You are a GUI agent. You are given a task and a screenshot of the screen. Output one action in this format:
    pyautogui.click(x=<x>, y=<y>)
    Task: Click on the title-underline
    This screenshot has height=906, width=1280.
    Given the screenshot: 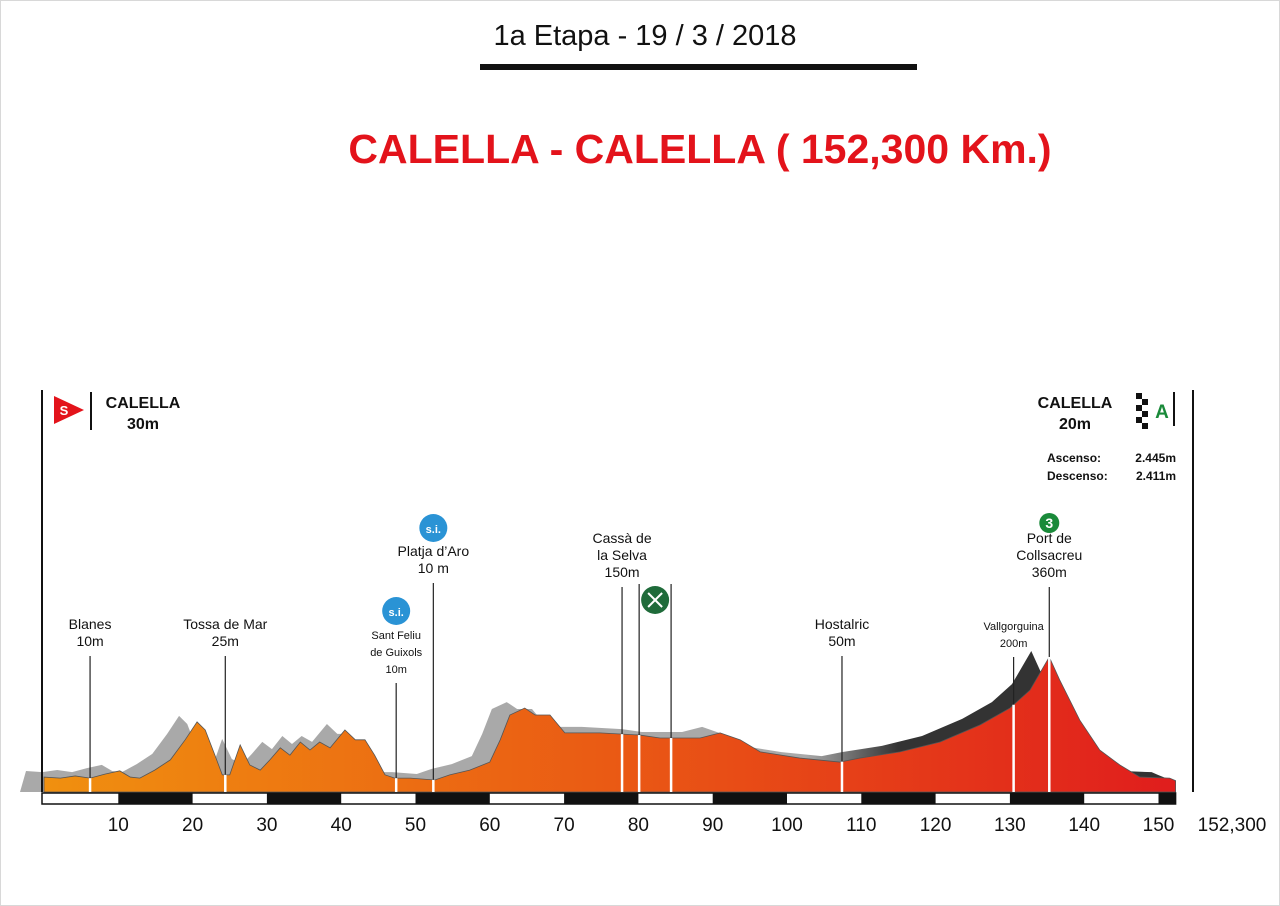 What is the action you would take?
    pyautogui.click(x=698, y=67)
    